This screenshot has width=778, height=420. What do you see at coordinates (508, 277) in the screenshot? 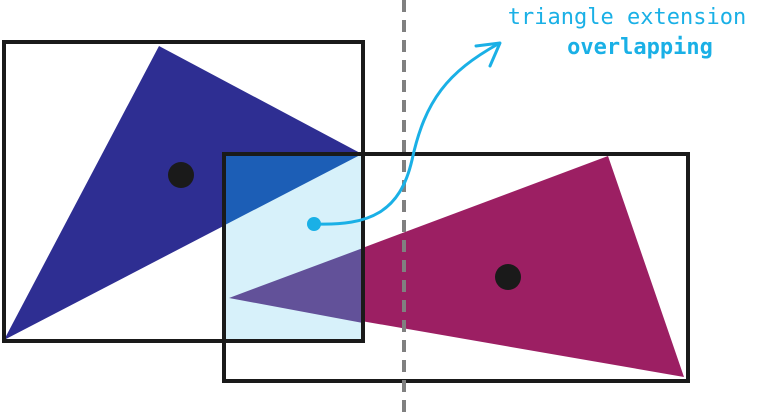
I see `magenta-triangle-centroid-dot` at bounding box center [508, 277].